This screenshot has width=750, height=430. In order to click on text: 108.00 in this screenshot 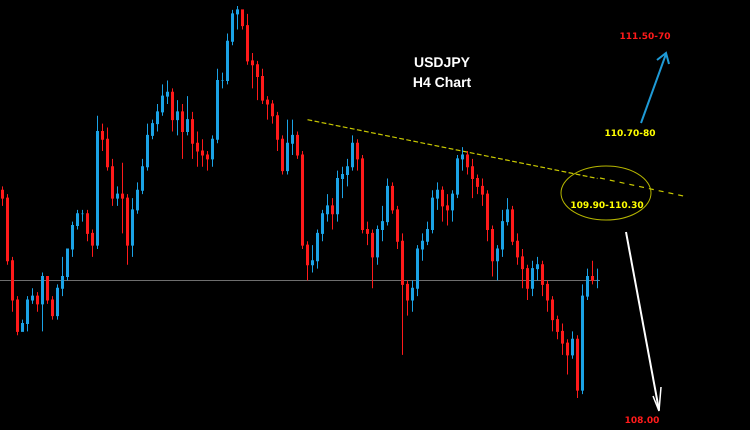, I will do `click(642, 421)`.